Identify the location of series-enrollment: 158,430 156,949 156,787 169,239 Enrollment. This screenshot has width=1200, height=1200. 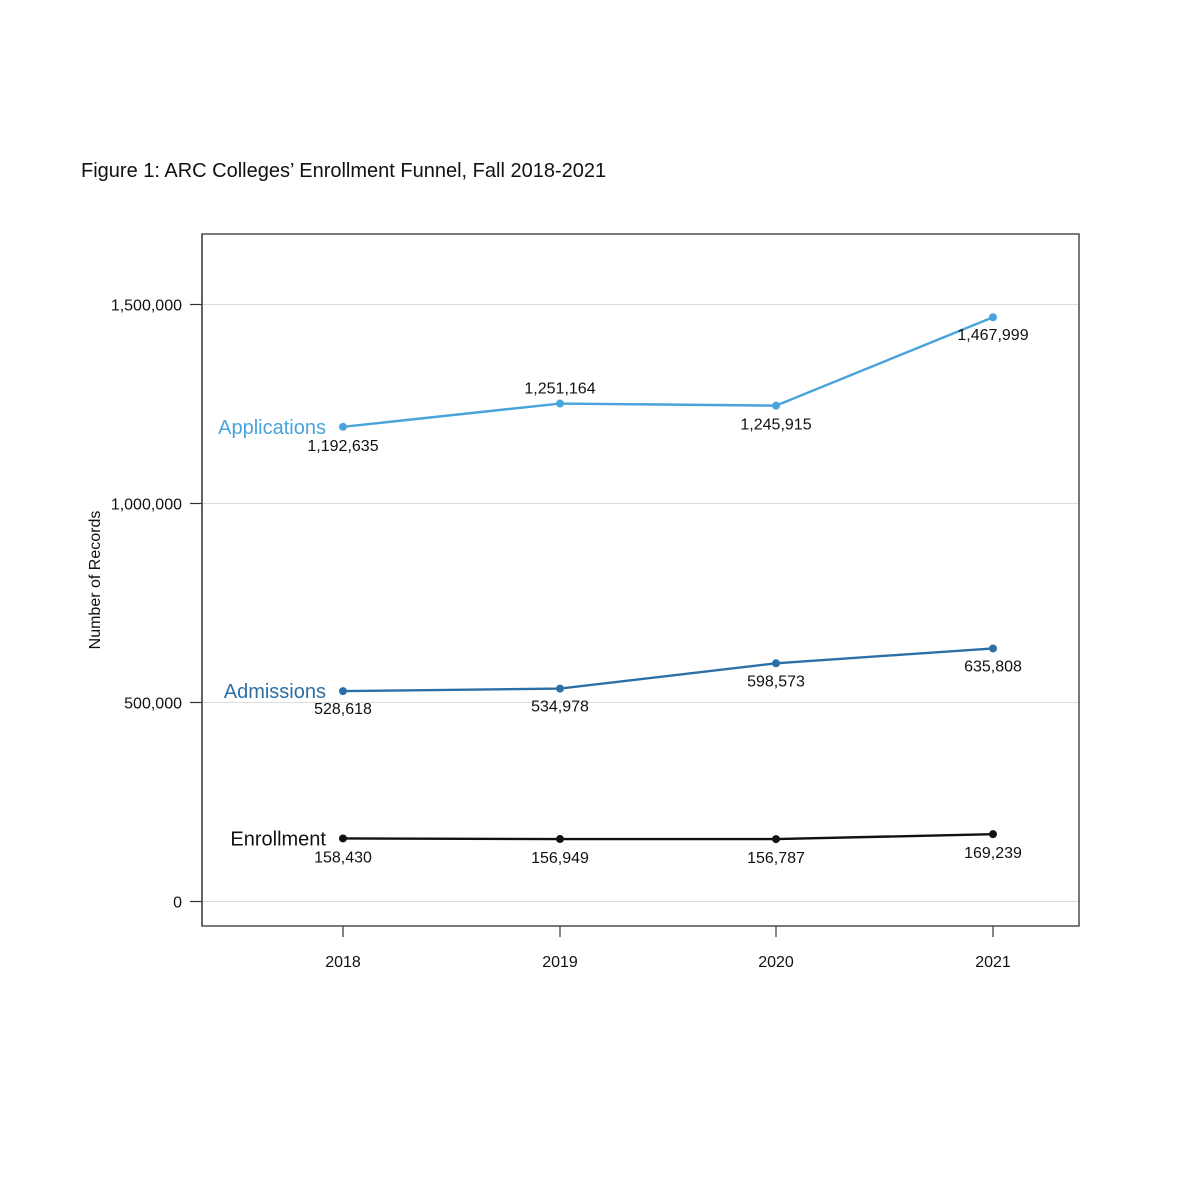
(626, 847).